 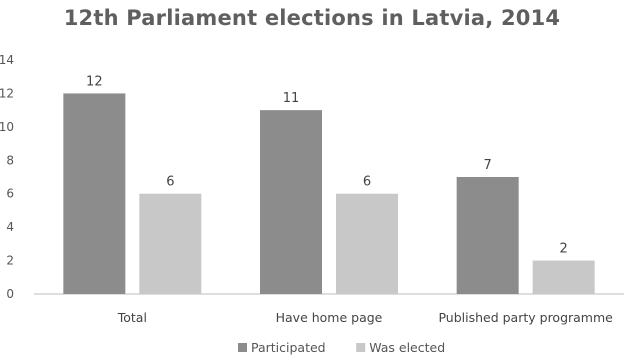 I want to click on y-tick-label: 4, so click(x=10, y=227).